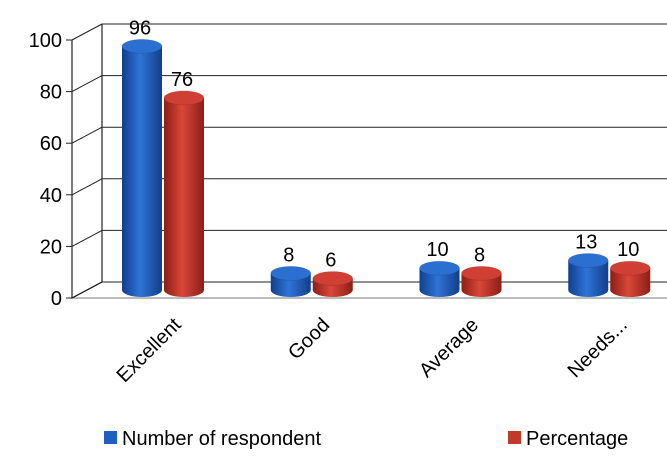  I want to click on y-tick-label: 40, so click(51, 196).